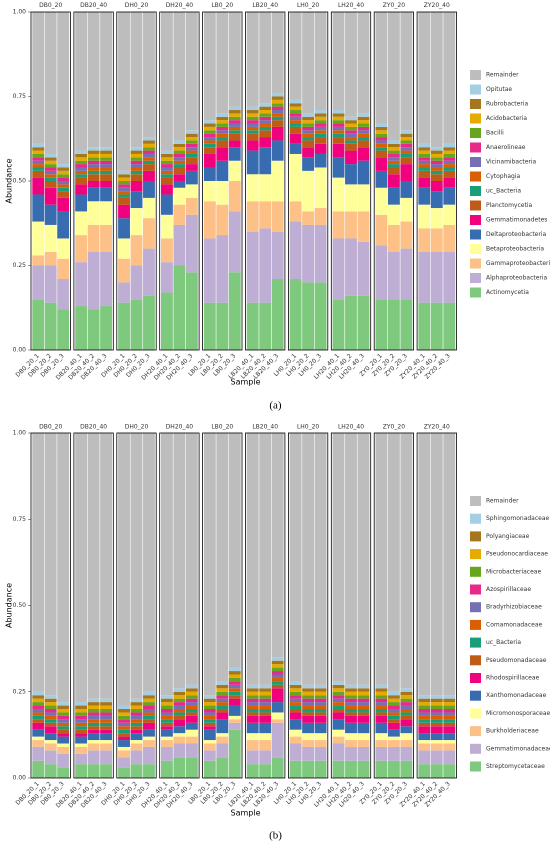  Describe the element at coordinates (20, 519) in the screenshot. I see `y-tick-label: 0.75` at that location.